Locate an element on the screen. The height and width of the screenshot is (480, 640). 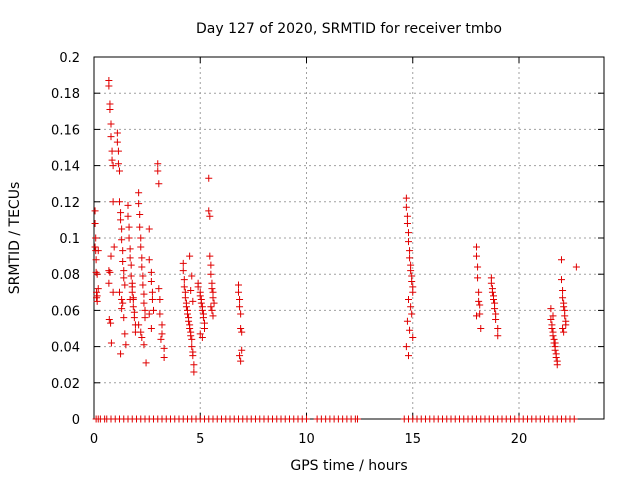
y-tick-label: 0.02 is located at coordinates (65, 384).